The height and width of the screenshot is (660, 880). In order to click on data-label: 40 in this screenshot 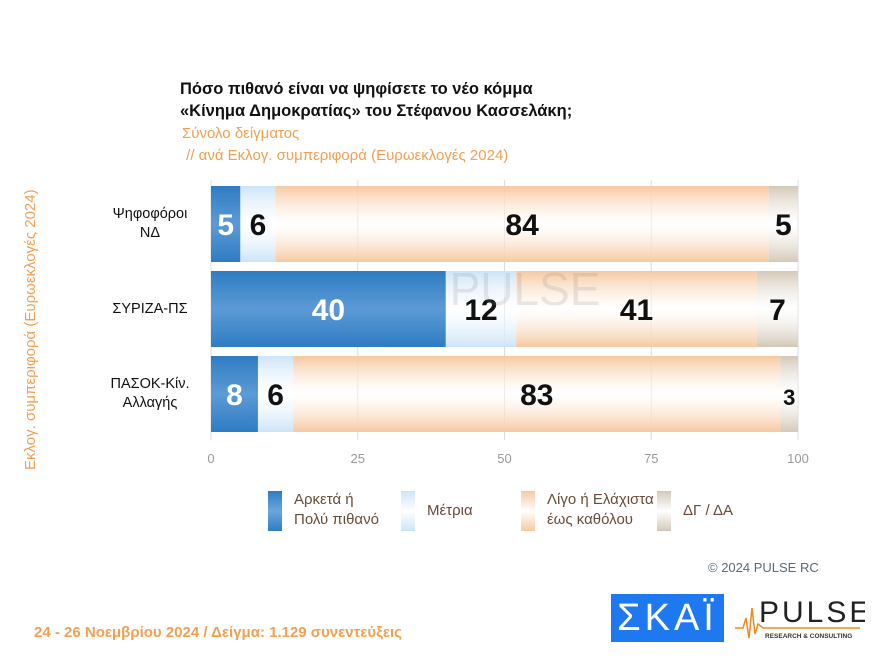, I will do `click(328, 310)`.